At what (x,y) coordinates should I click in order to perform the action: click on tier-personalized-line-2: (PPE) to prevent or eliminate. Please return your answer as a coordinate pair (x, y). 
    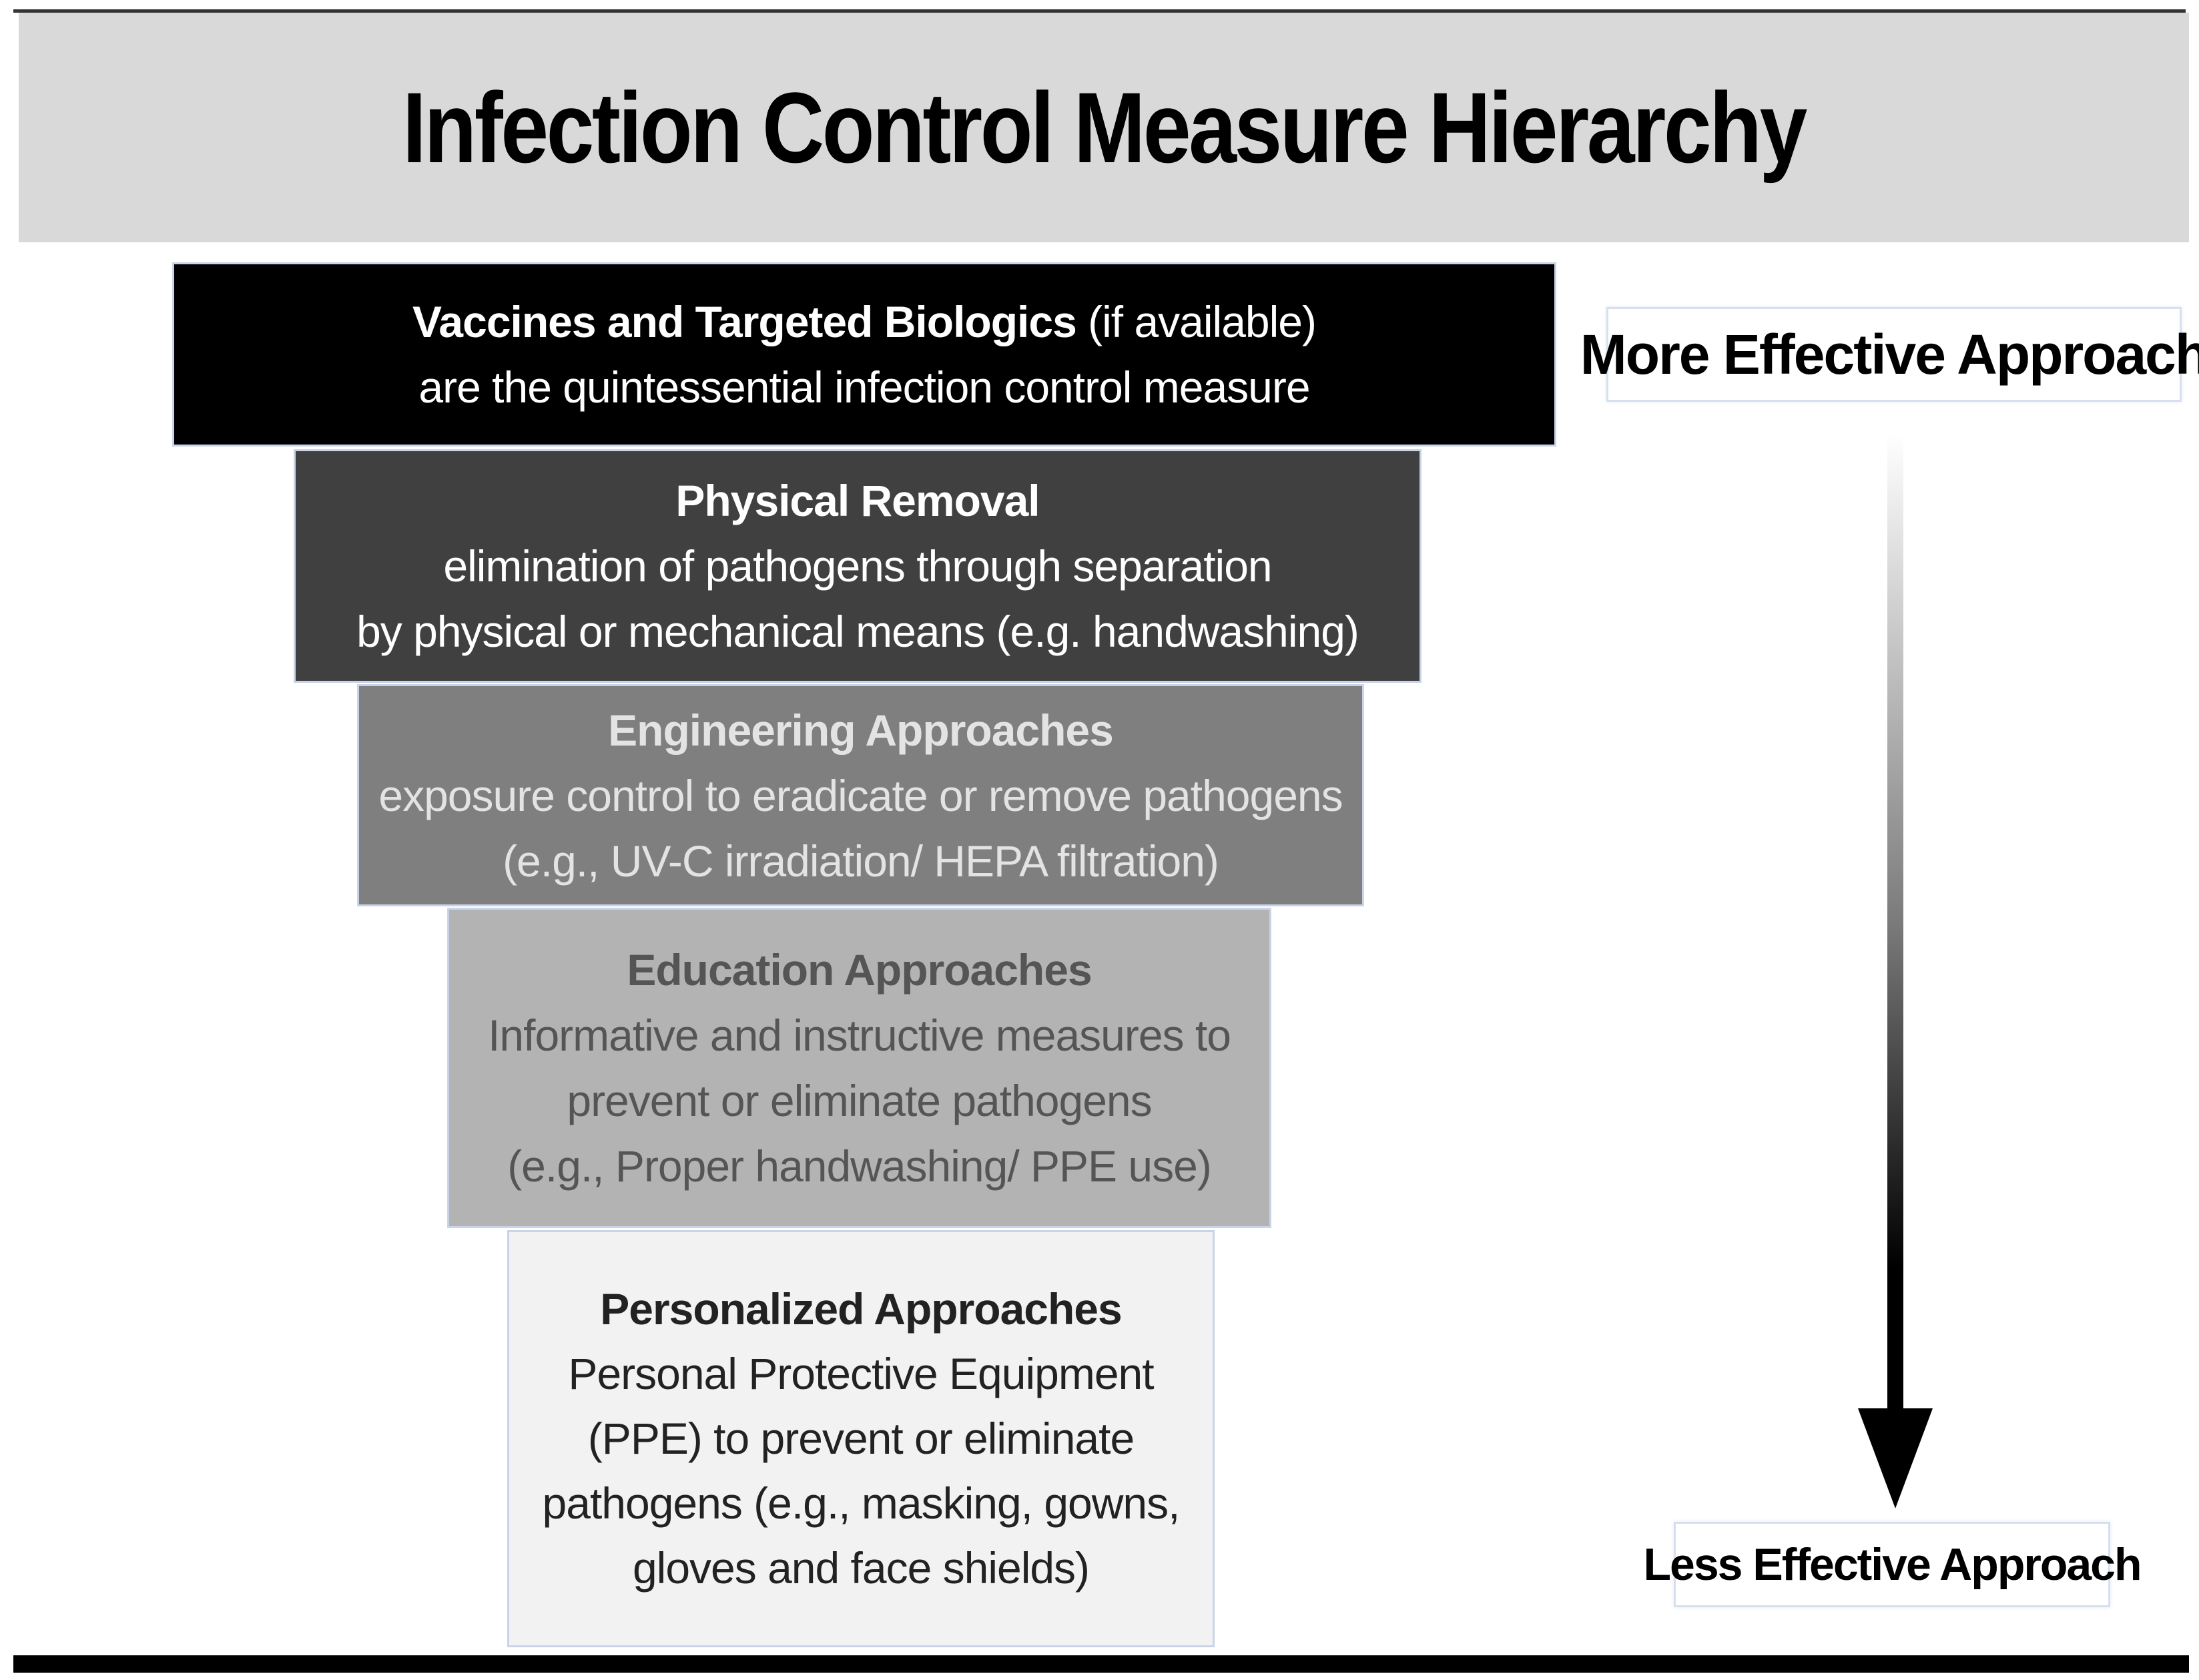
    Looking at the image, I should click on (861, 1439).